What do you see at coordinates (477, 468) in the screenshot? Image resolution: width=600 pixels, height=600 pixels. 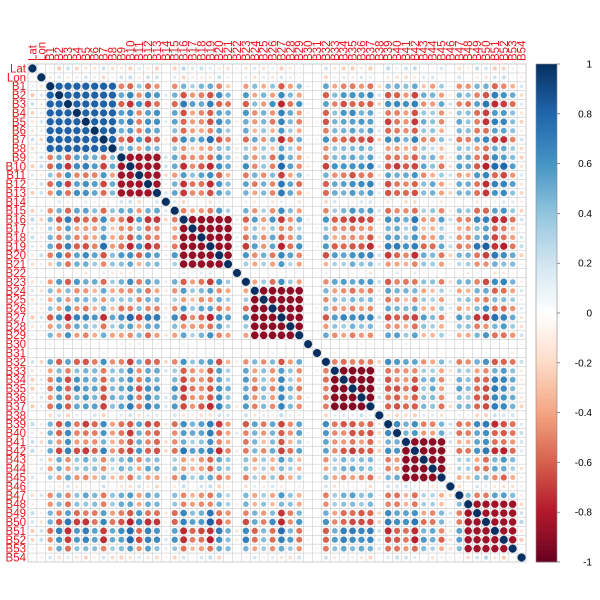 I see `corr-circle-B44-B49` at bounding box center [477, 468].